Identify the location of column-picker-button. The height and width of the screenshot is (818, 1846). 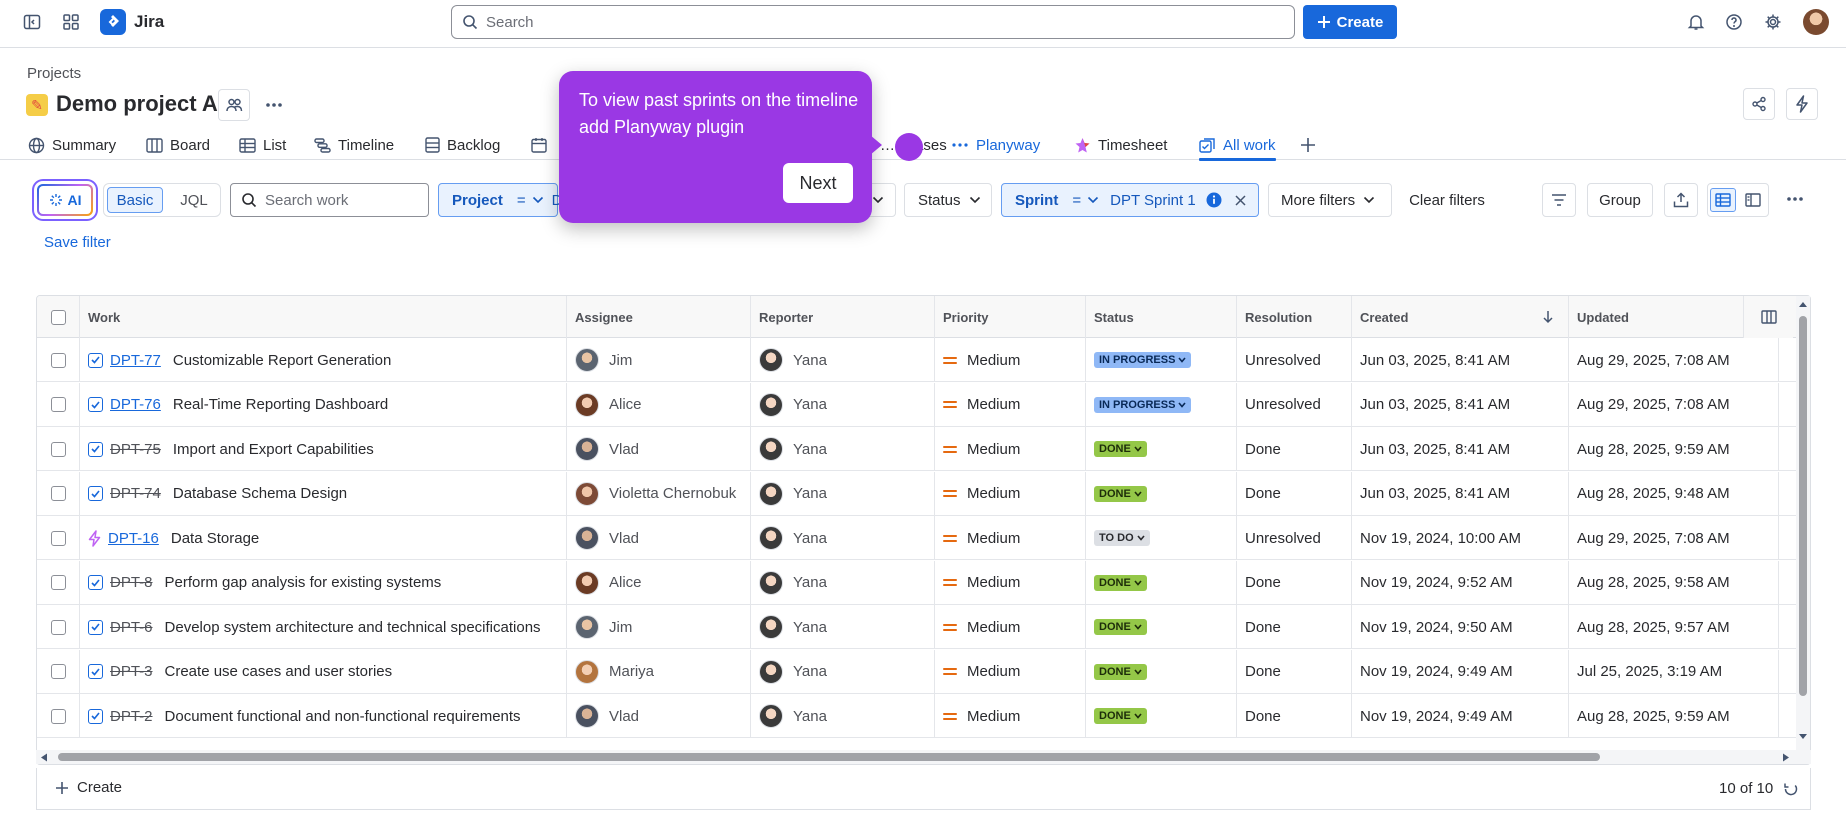
(1768, 317).